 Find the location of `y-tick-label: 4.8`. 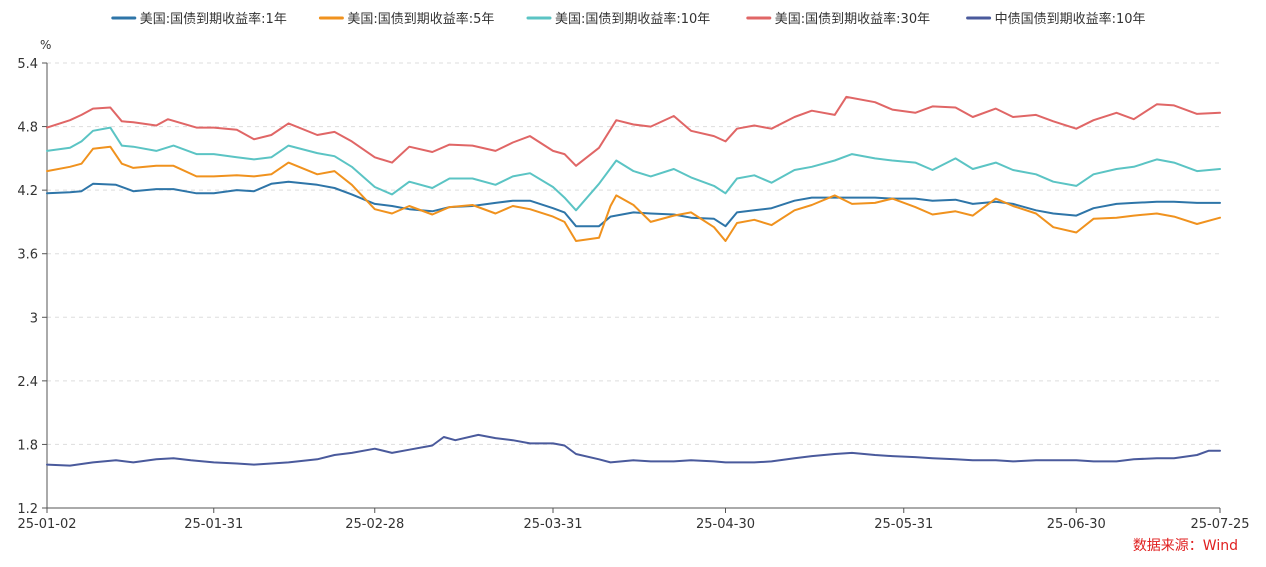

y-tick-label: 4.8 is located at coordinates (27, 128).